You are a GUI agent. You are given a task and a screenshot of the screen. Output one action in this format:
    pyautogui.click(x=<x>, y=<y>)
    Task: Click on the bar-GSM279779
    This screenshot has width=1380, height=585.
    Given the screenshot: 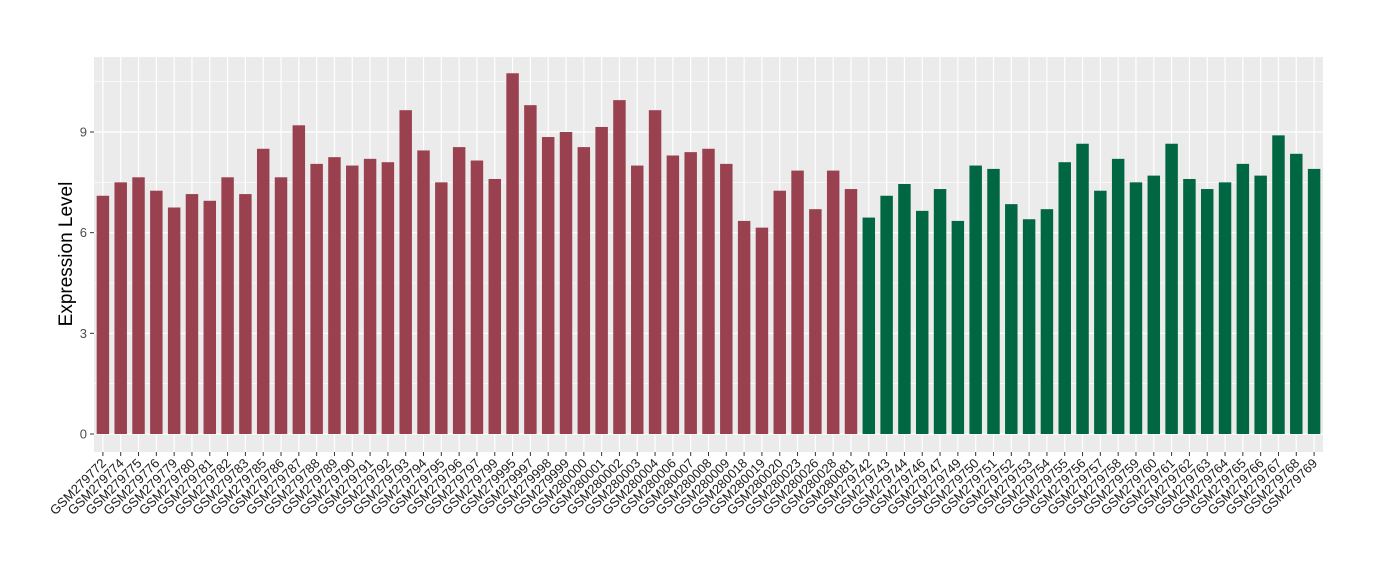 What is the action you would take?
    pyautogui.click(x=174, y=320)
    